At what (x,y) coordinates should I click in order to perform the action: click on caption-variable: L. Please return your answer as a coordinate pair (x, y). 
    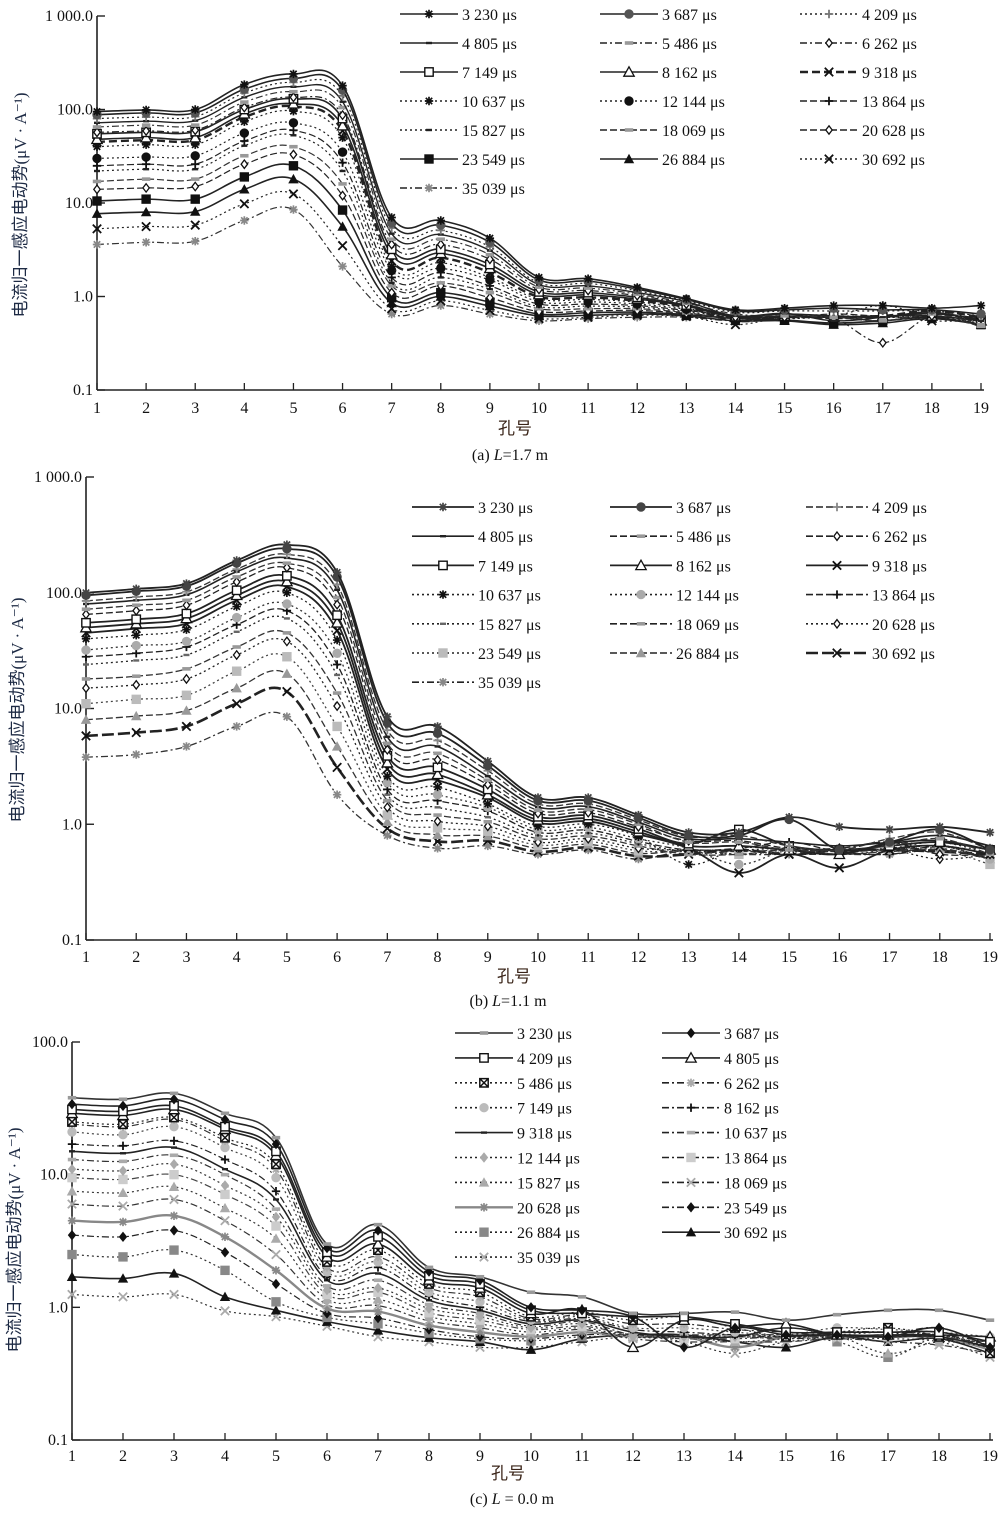
    Looking at the image, I should click on (496, 1499).